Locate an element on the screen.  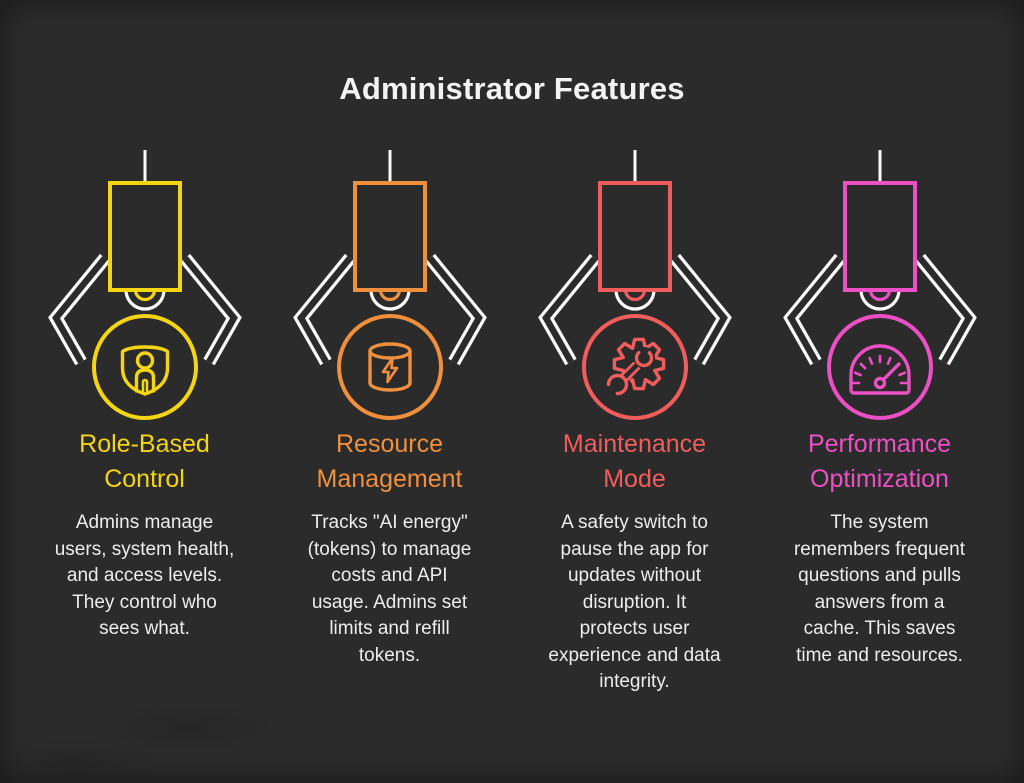
feature-title: Resource Management is located at coordinates (389, 461).